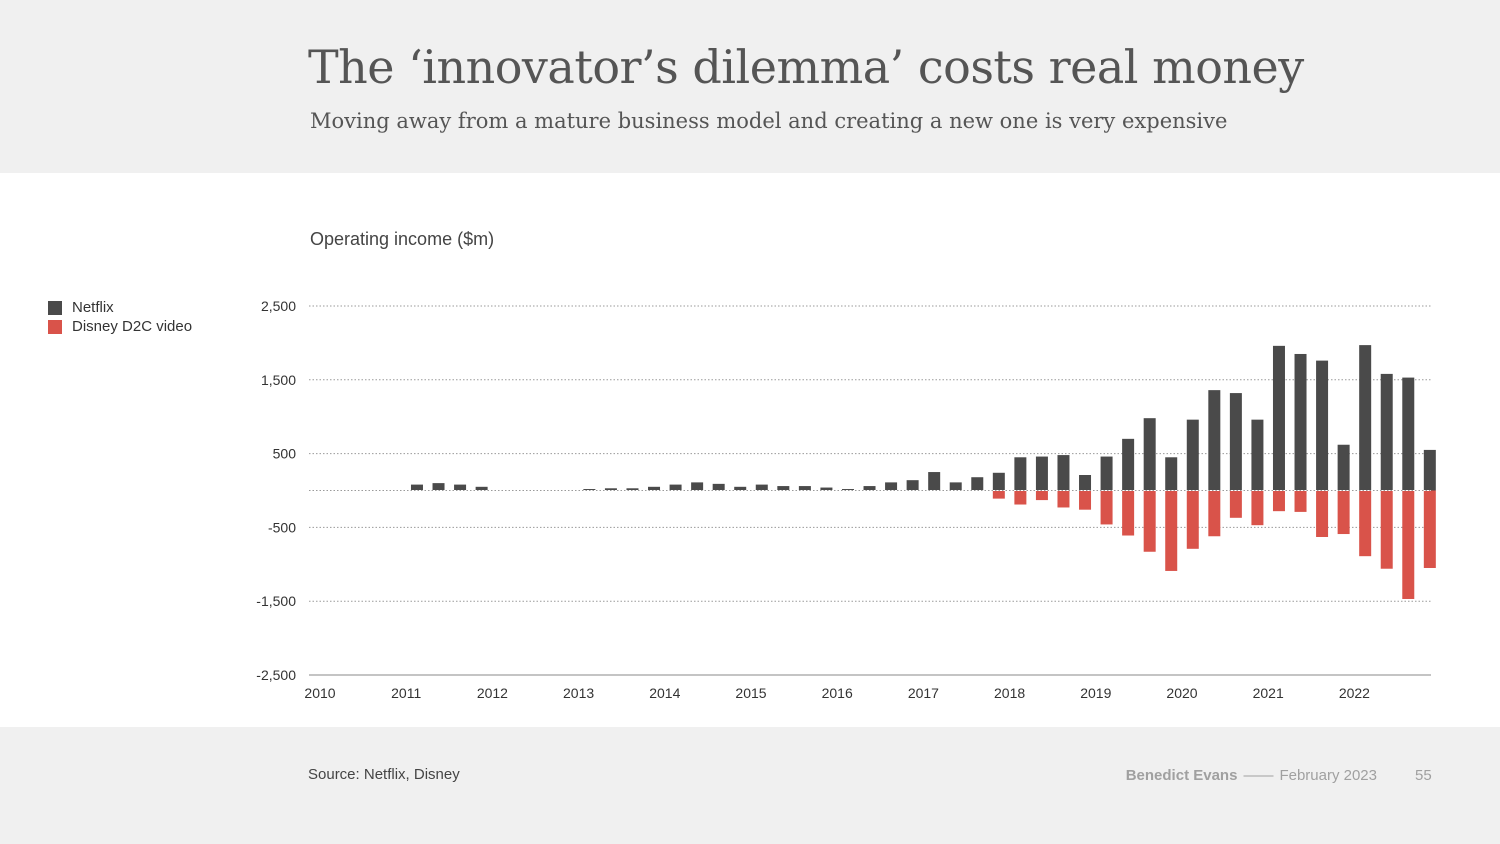 The height and width of the screenshot is (844, 1500). I want to click on x-tick-label: 2013, so click(578, 693).